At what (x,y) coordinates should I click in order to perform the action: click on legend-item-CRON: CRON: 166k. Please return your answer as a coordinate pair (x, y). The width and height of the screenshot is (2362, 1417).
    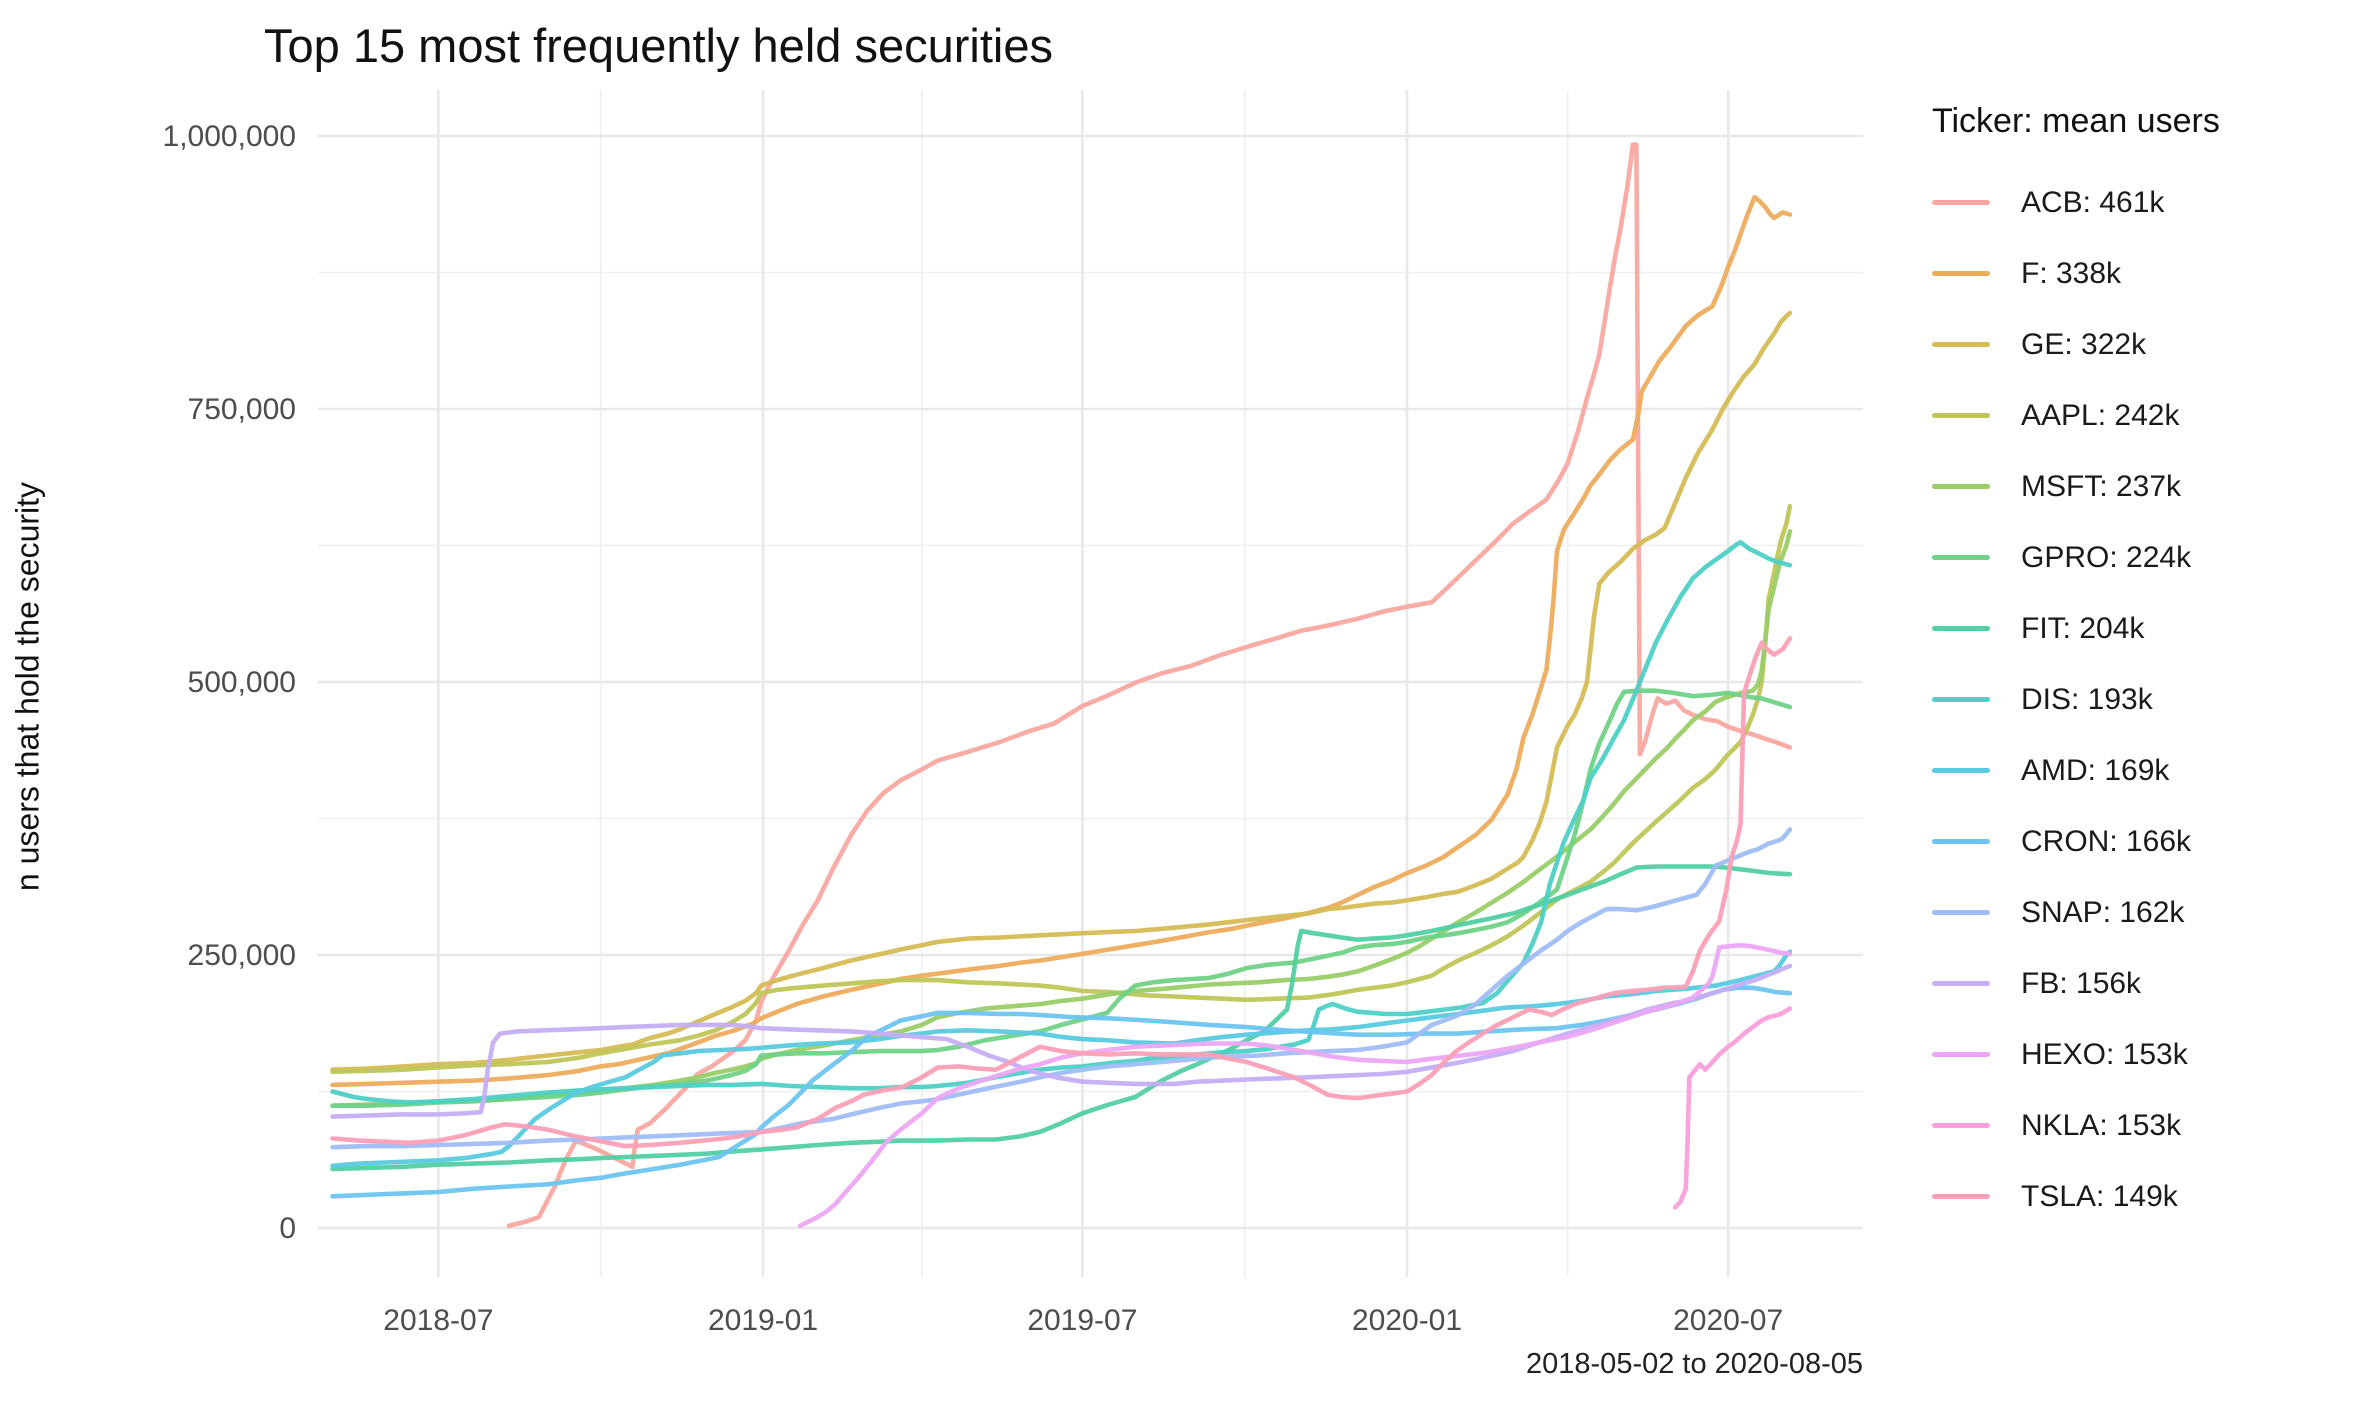
    Looking at the image, I should click on (2142, 841).